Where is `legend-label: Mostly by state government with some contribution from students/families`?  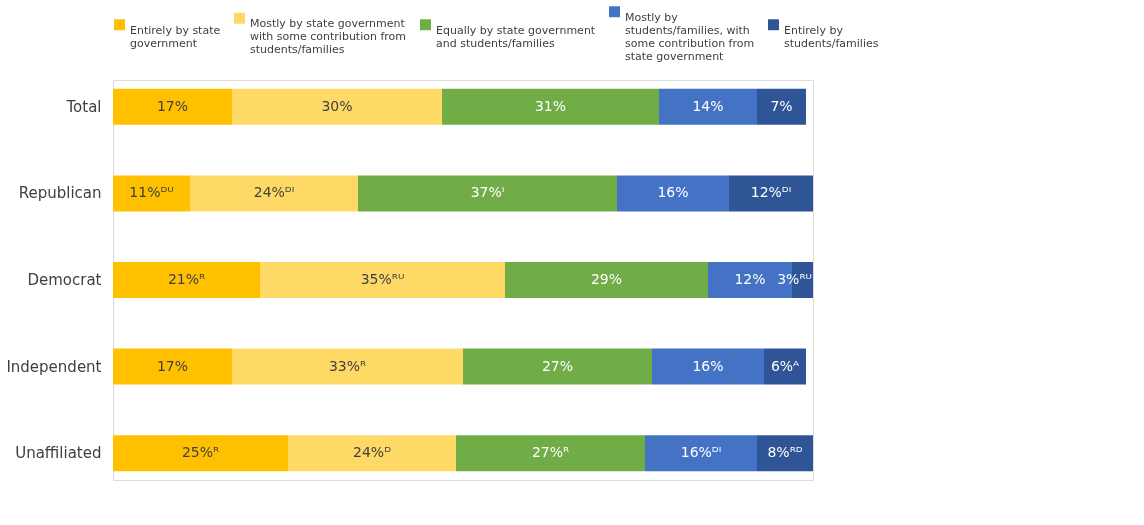
legend-label: Mostly by state government with some contribution from students/families is located at coordinates (328, 37).